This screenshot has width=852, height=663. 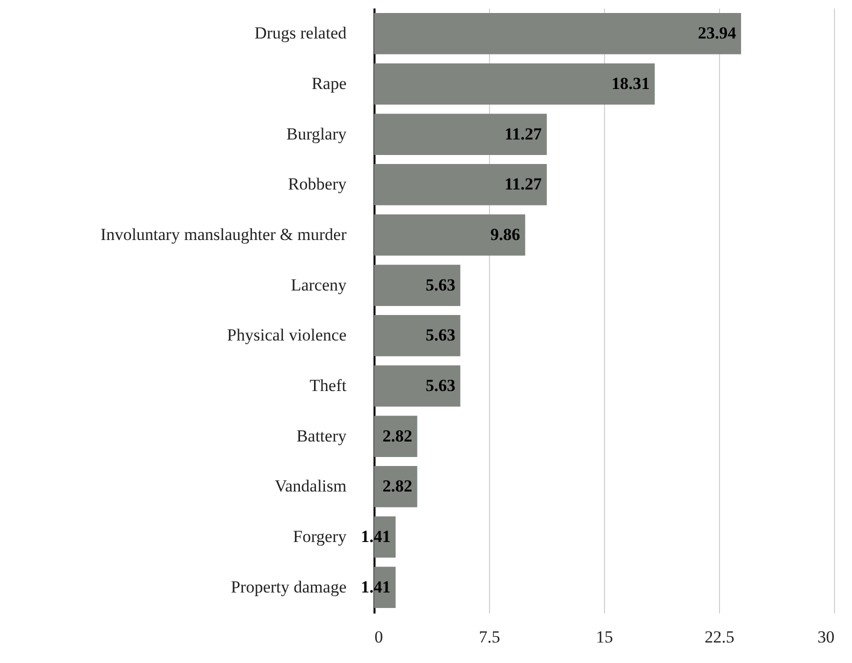 What do you see at coordinates (316, 134) in the screenshot?
I see `y-tick-label: Burglary` at bounding box center [316, 134].